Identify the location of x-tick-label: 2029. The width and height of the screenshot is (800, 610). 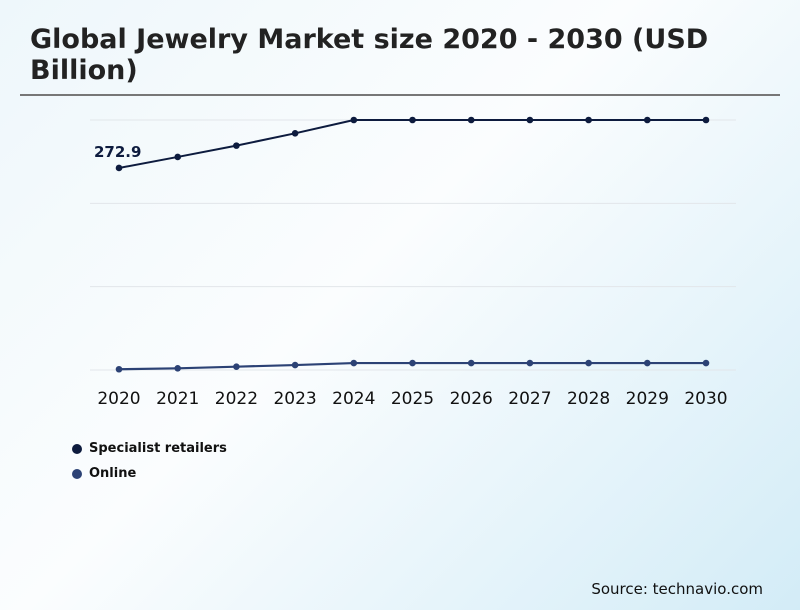
(647, 399).